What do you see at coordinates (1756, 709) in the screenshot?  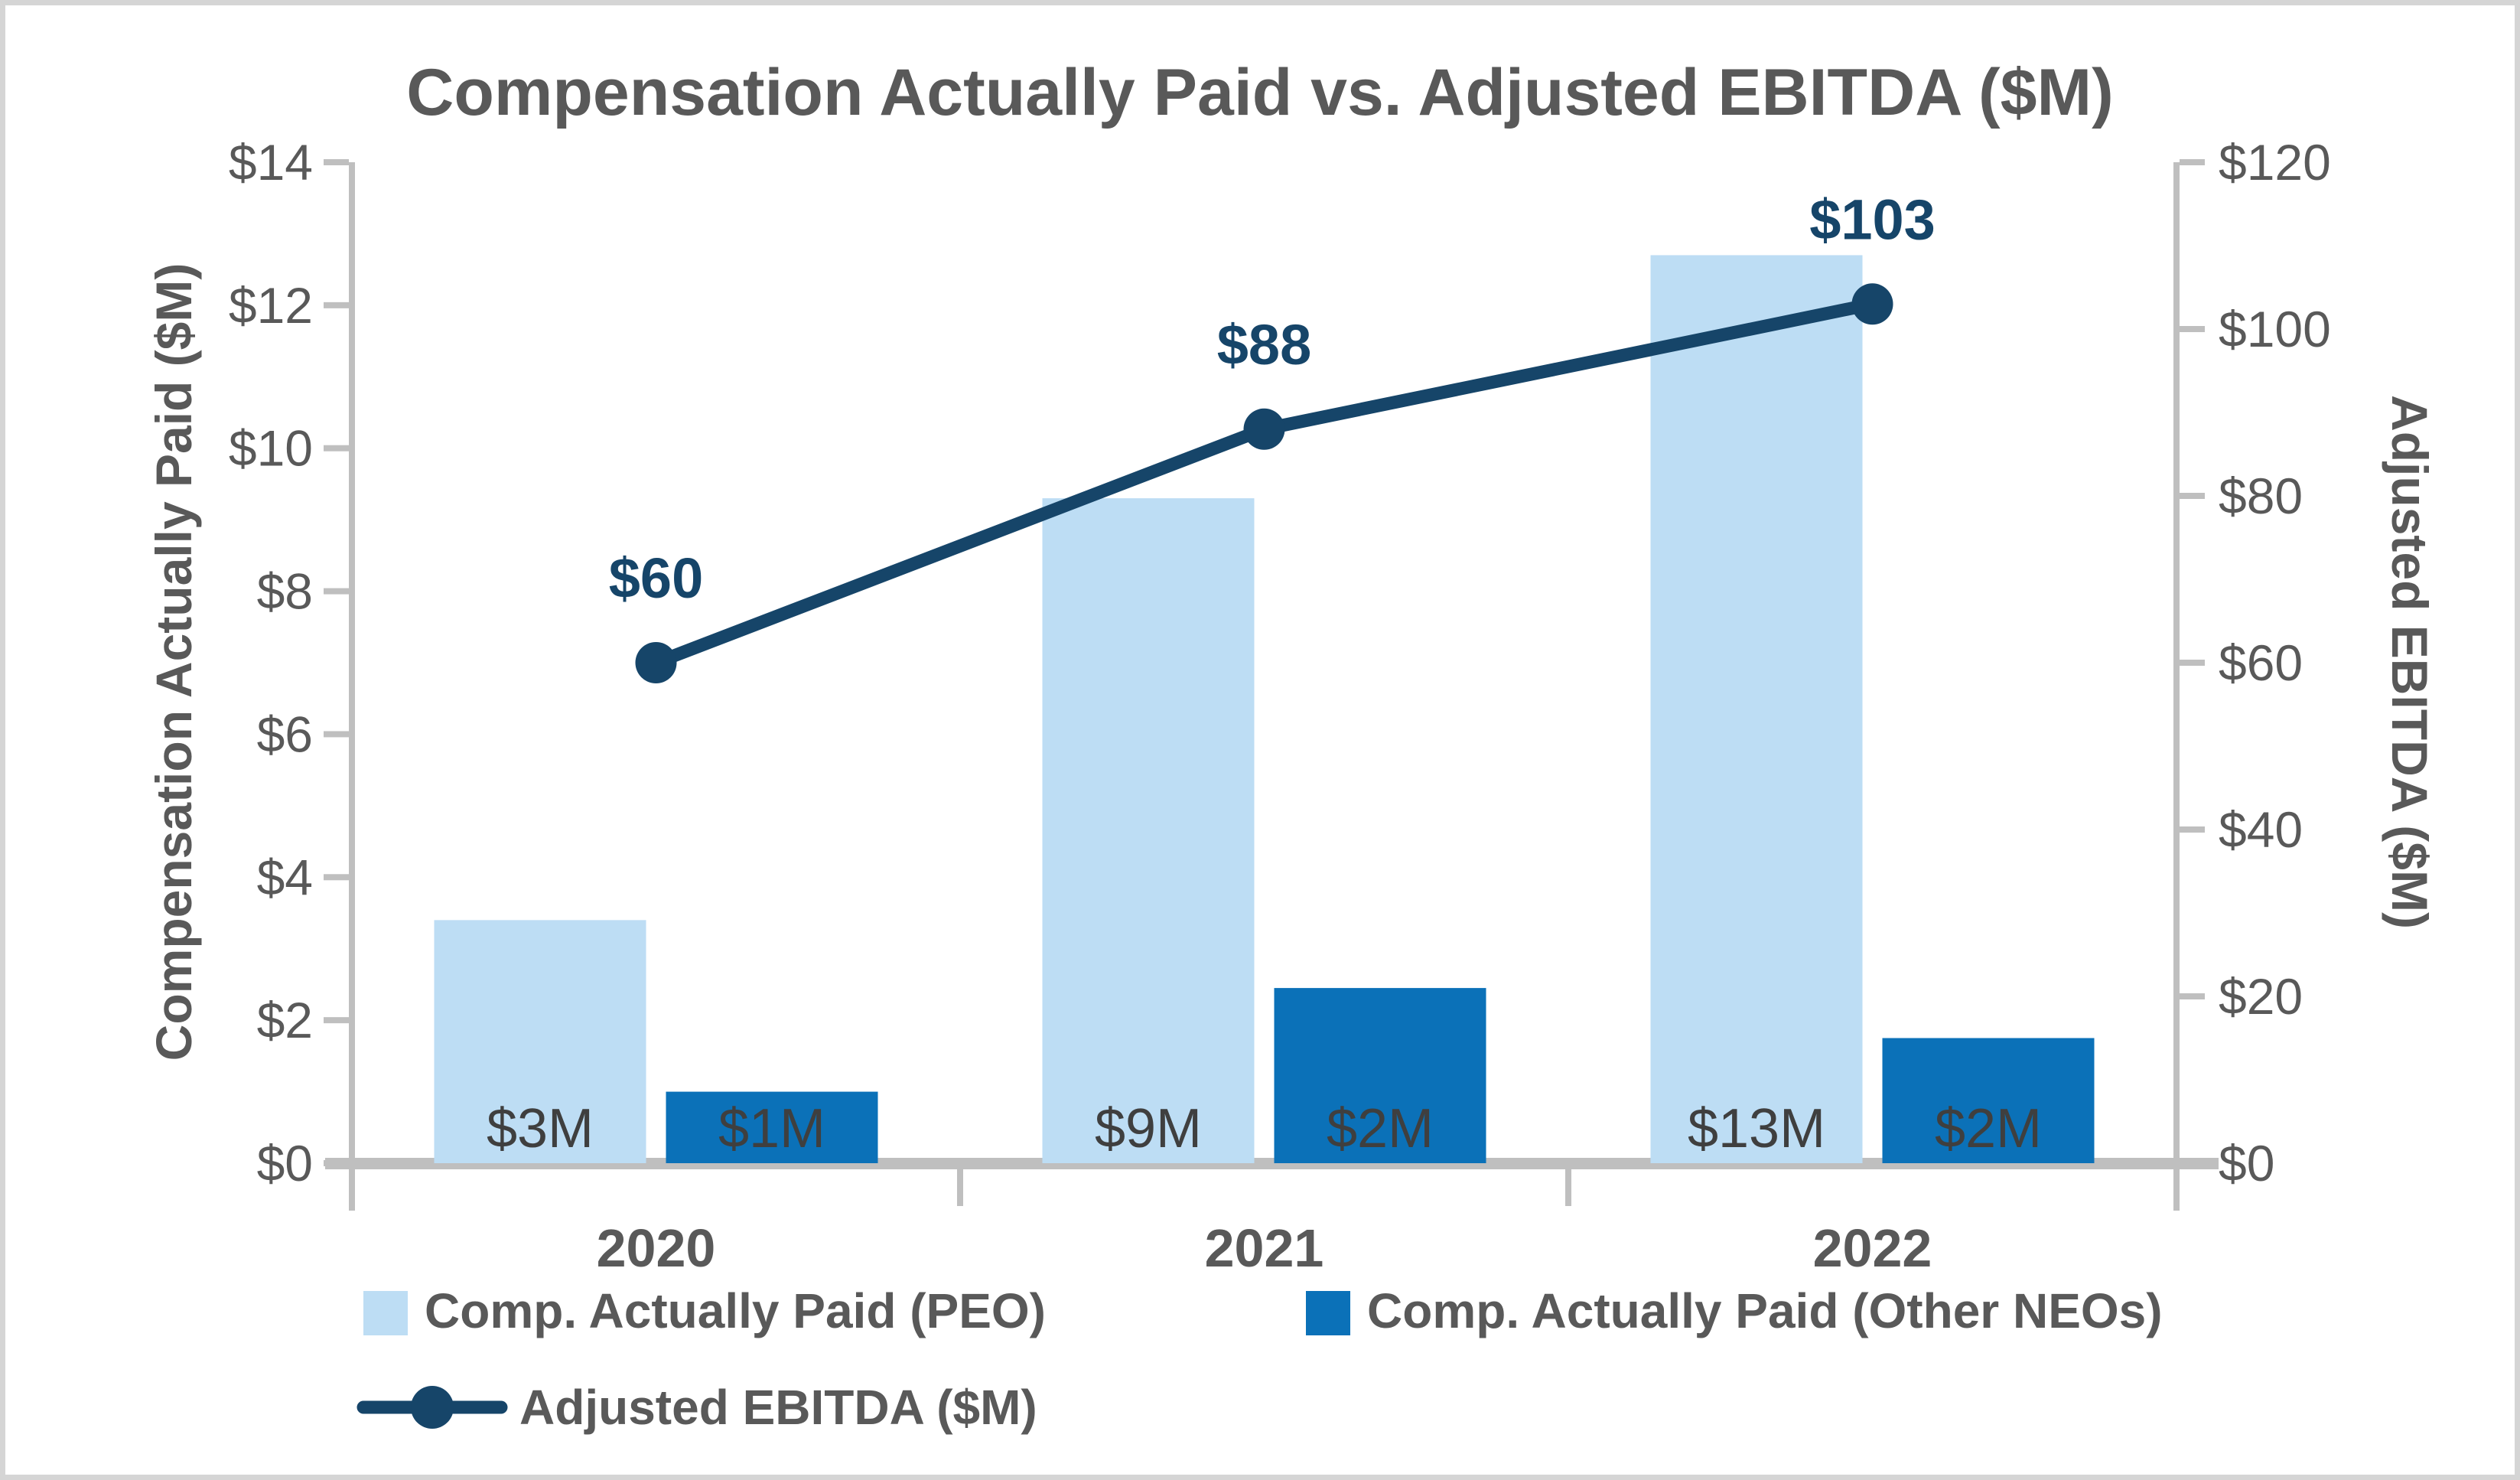 I see `bar-peo-2022` at bounding box center [1756, 709].